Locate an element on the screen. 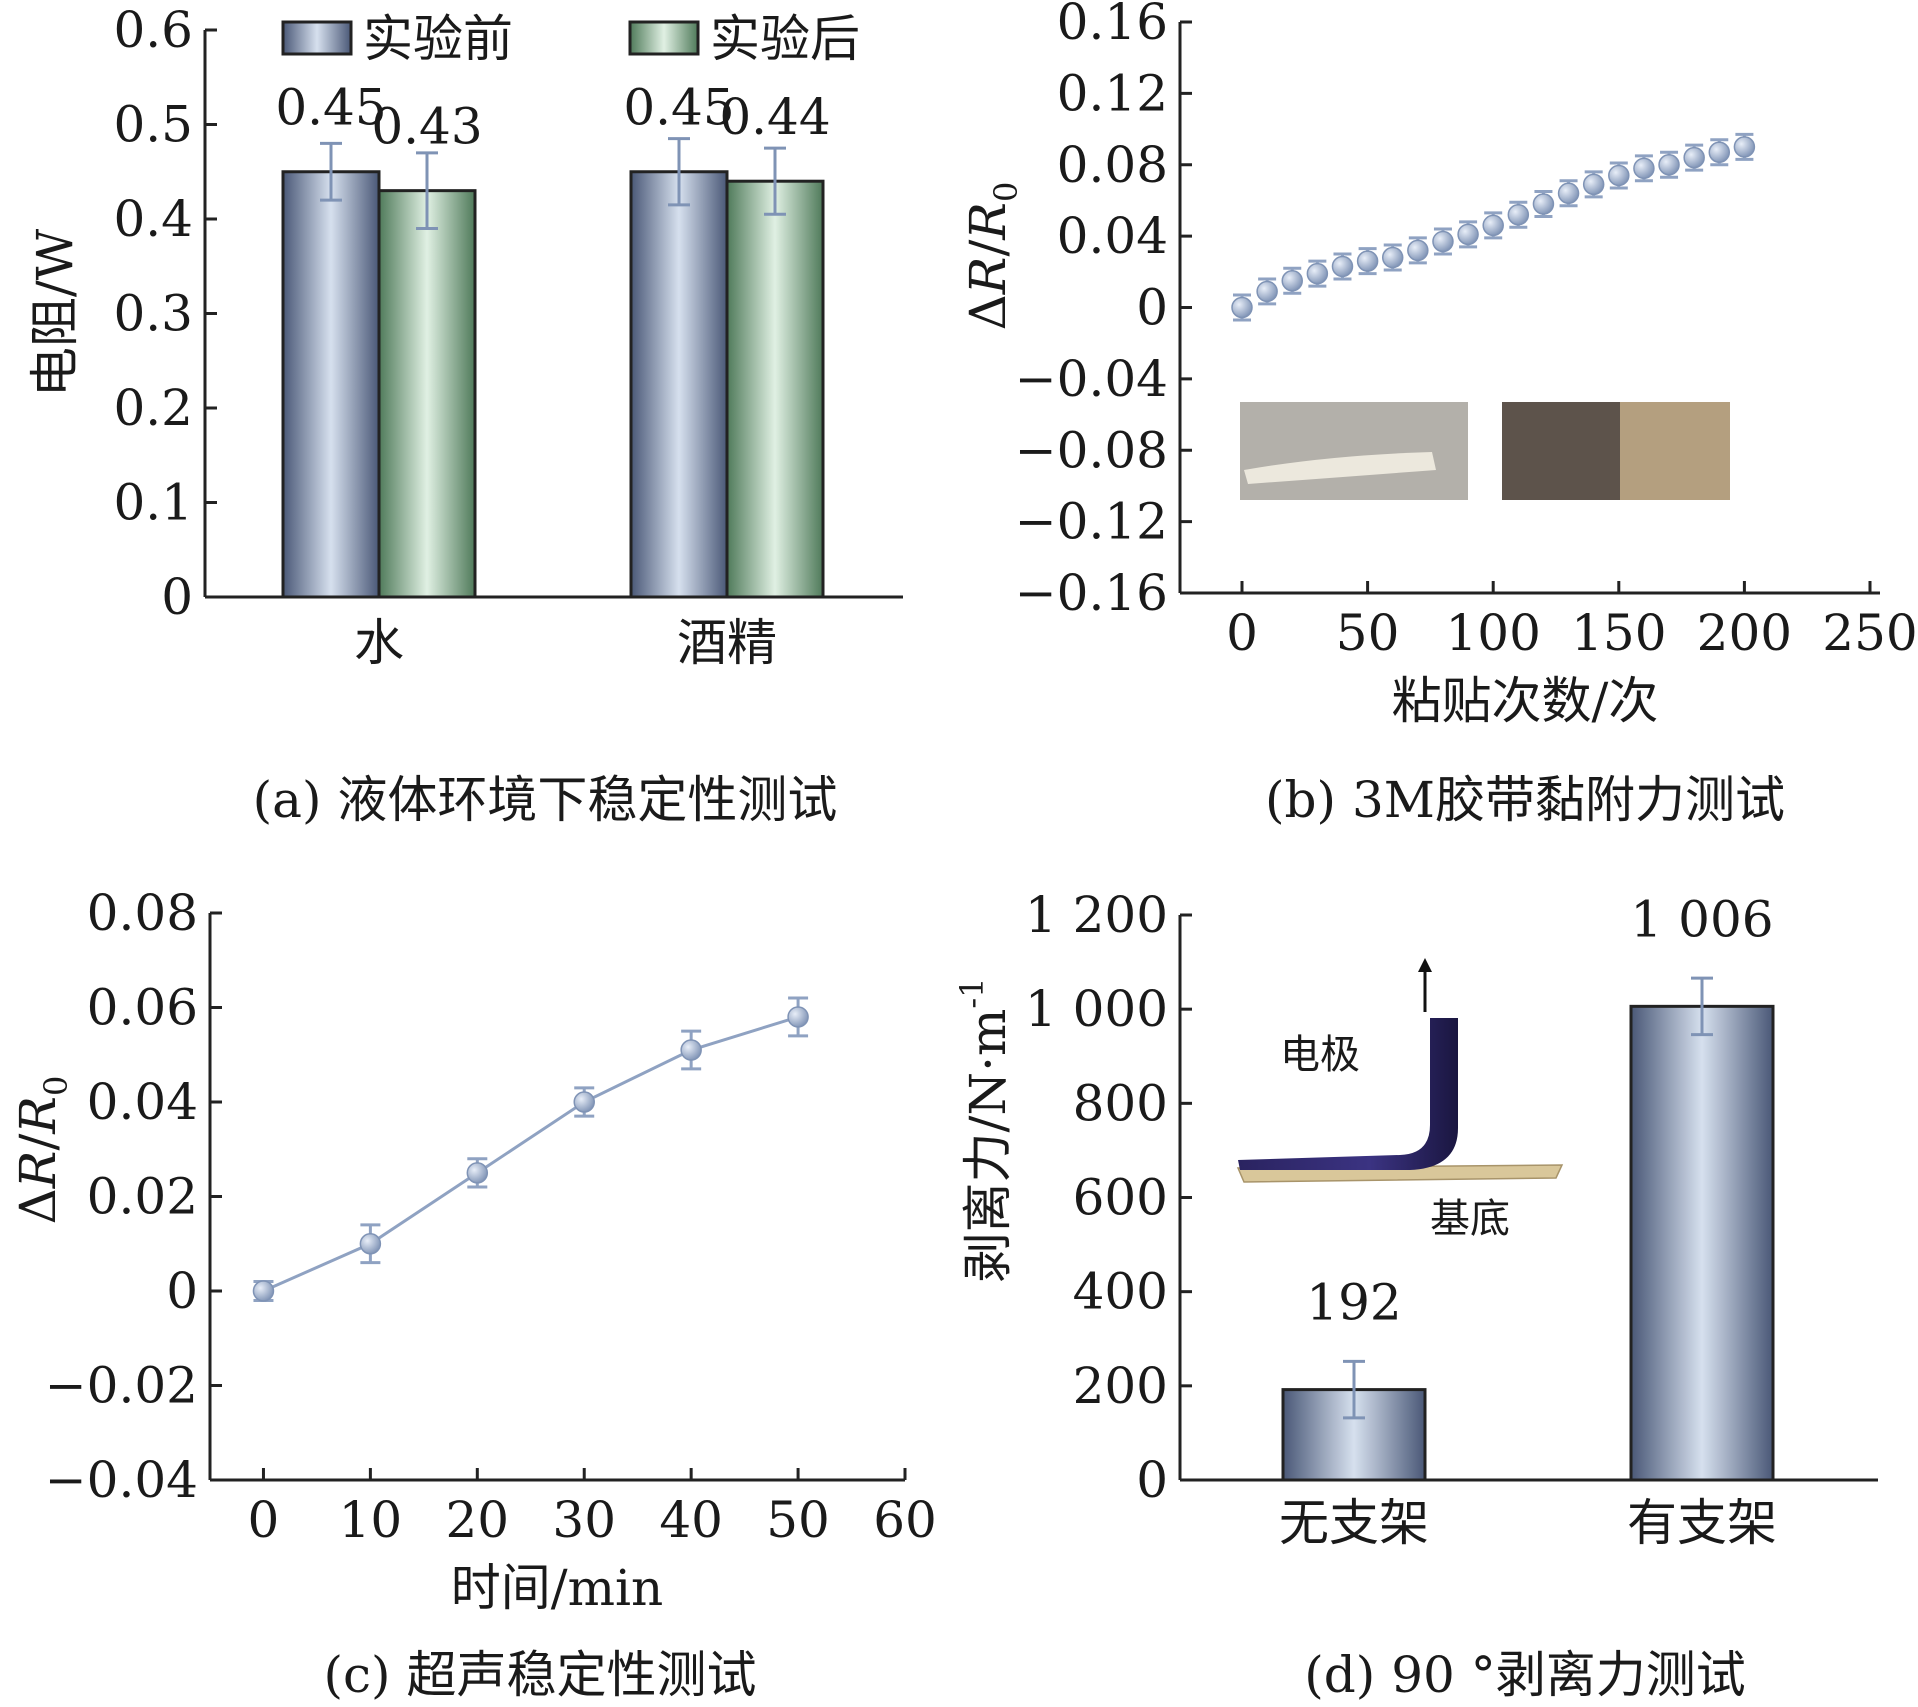 This screenshot has height=1707, width=1918. d-y-tick-label: 600 is located at coordinates (1120, 1198).